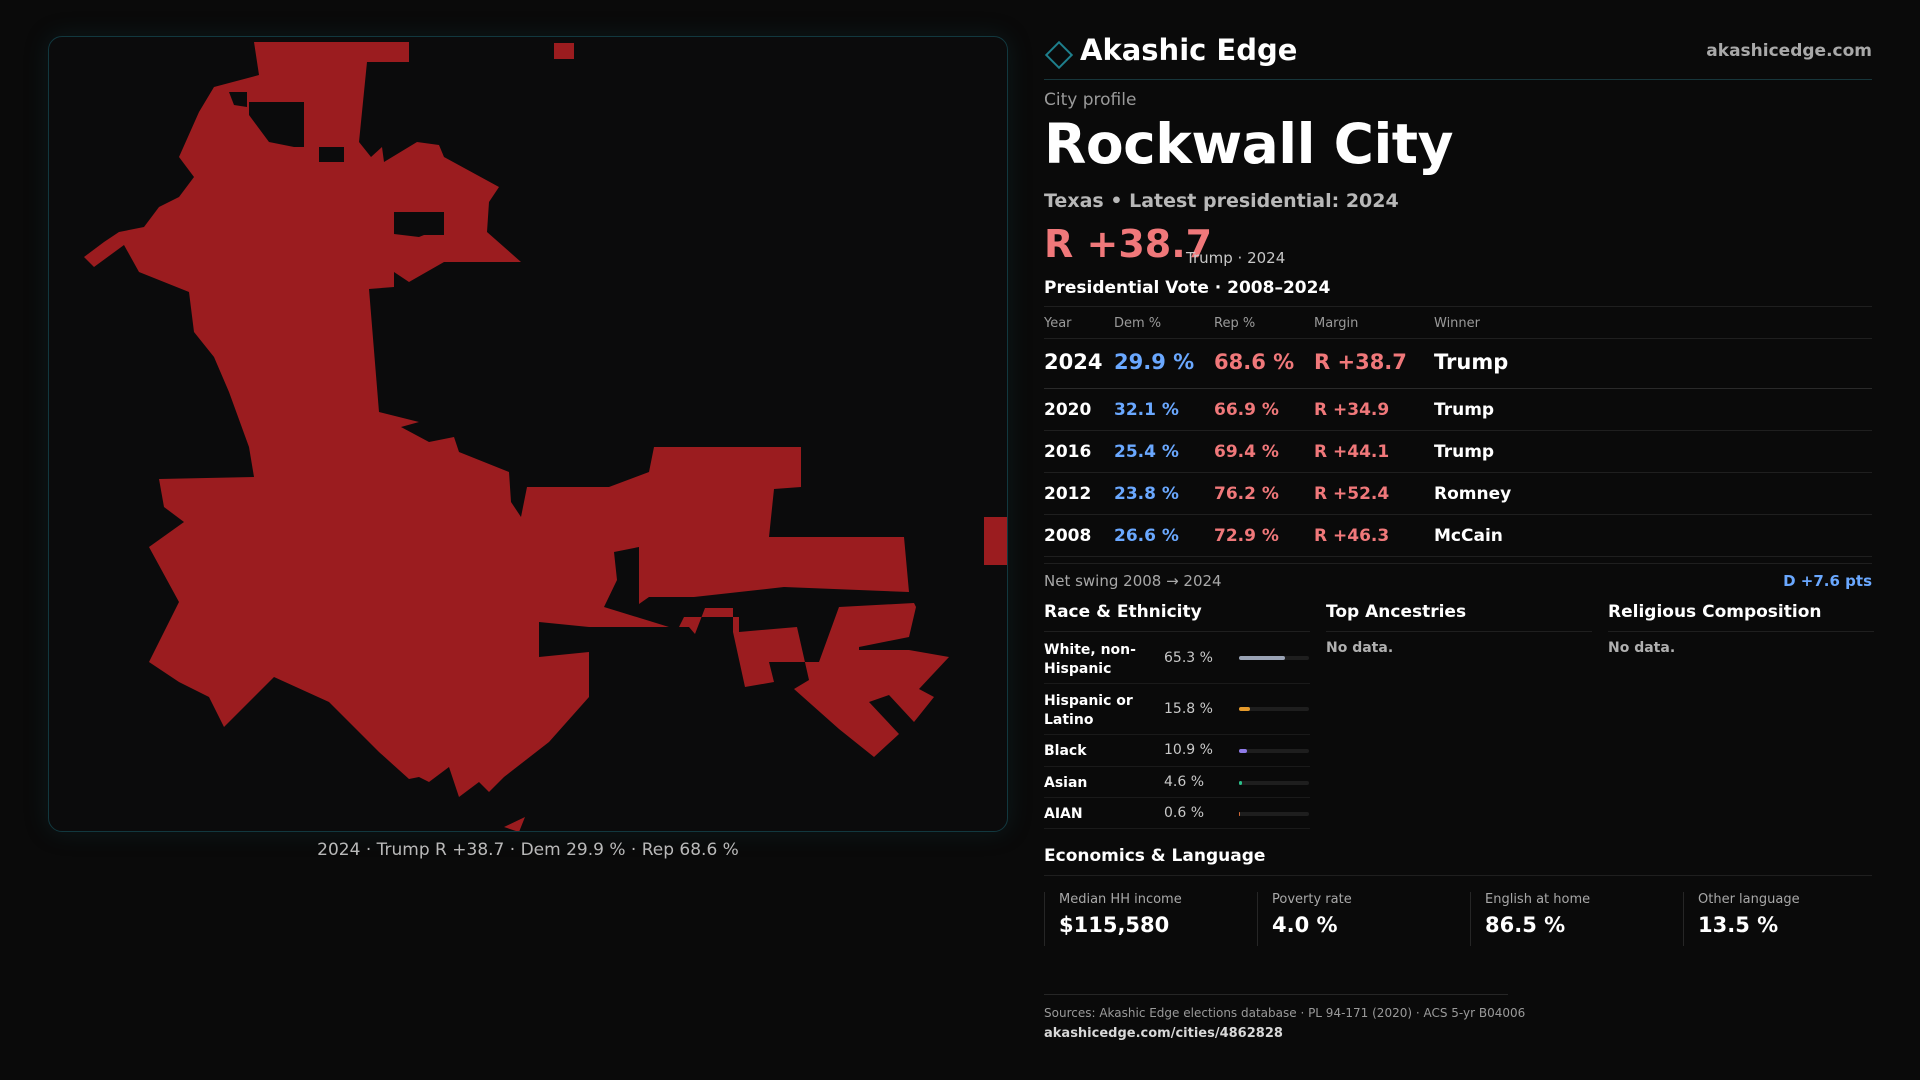 The width and height of the screenshot is (1920, 1080). I want to click on site-link: akashicedge.com, so click(1789, 51).